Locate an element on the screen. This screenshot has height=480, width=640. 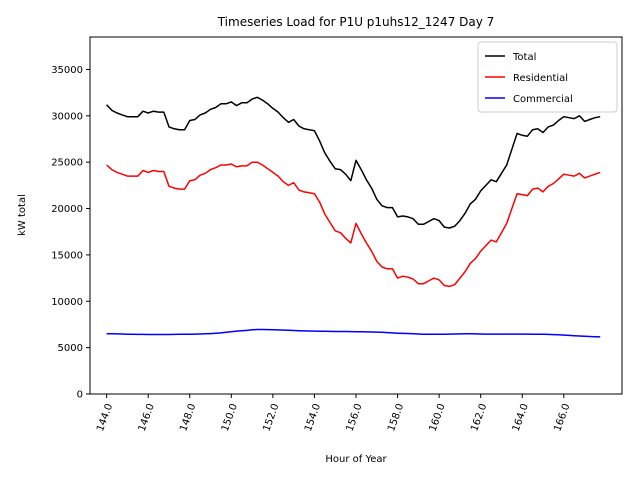
y-tick-label: 10000 is located at coordinates (67, 302).